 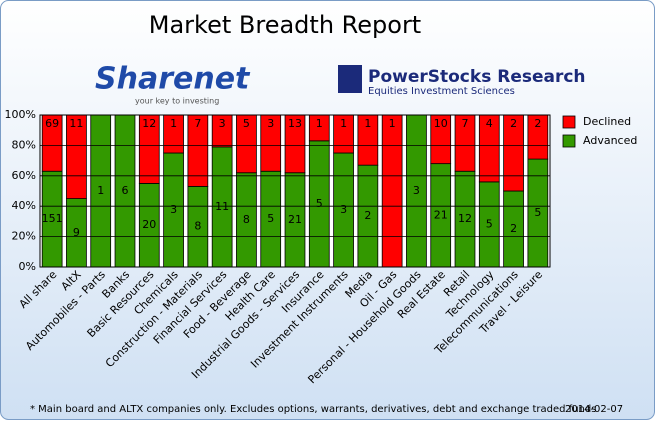 What do you see at coordinates (441, 123) in the screenshot?
I see `count-label: 10` at bounding box center [441, 123].